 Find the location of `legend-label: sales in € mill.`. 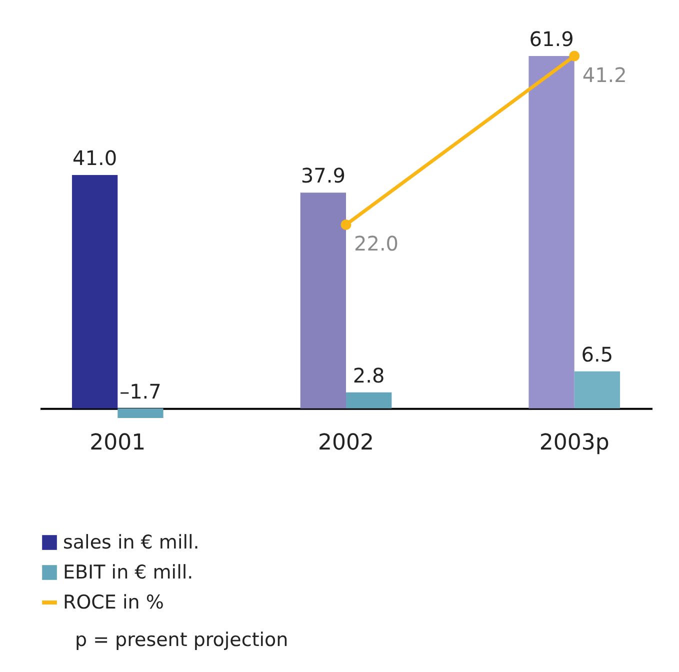

legend-label: sales in € mill. is located at coordinates (131, 543).